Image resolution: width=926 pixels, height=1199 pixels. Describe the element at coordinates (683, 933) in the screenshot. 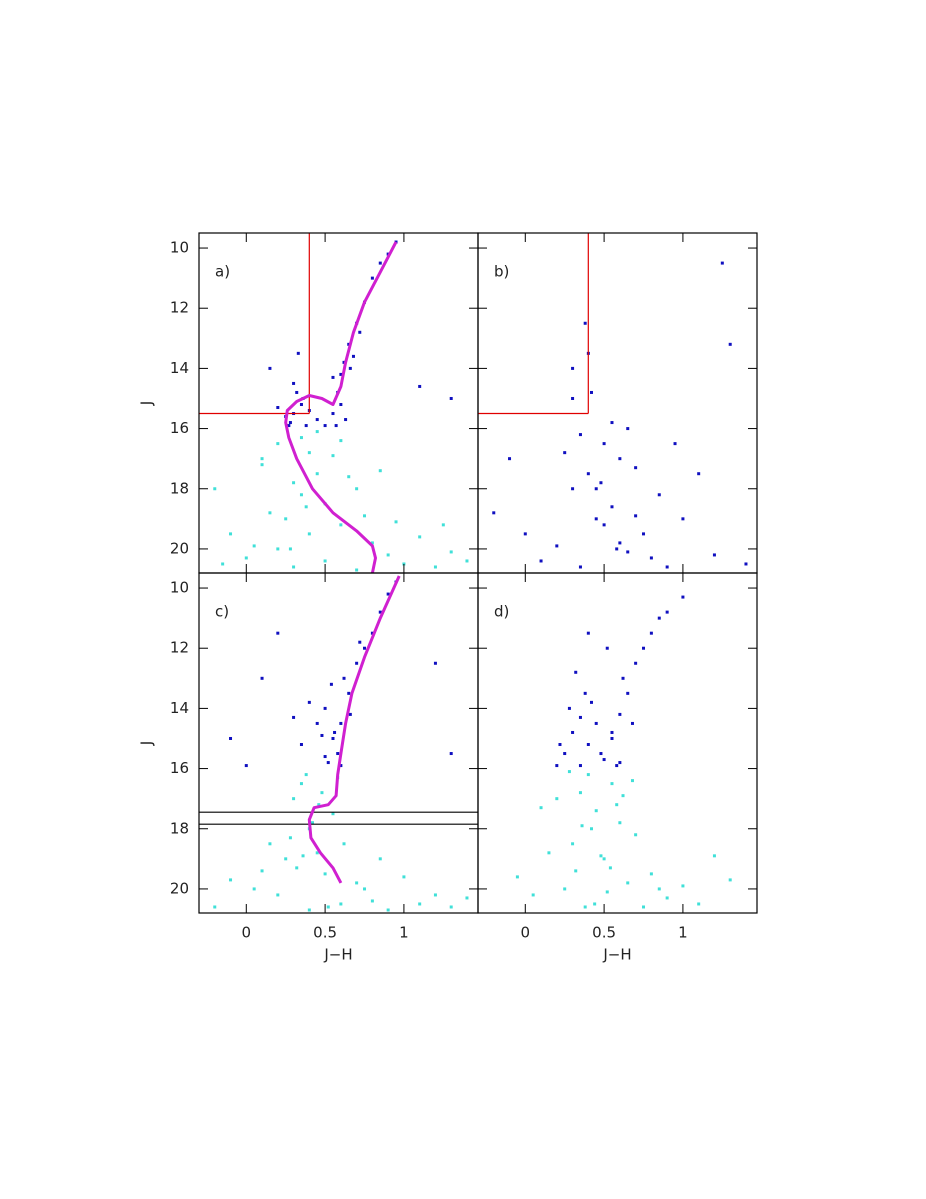

I see `x-tick-label: 1` at that location.